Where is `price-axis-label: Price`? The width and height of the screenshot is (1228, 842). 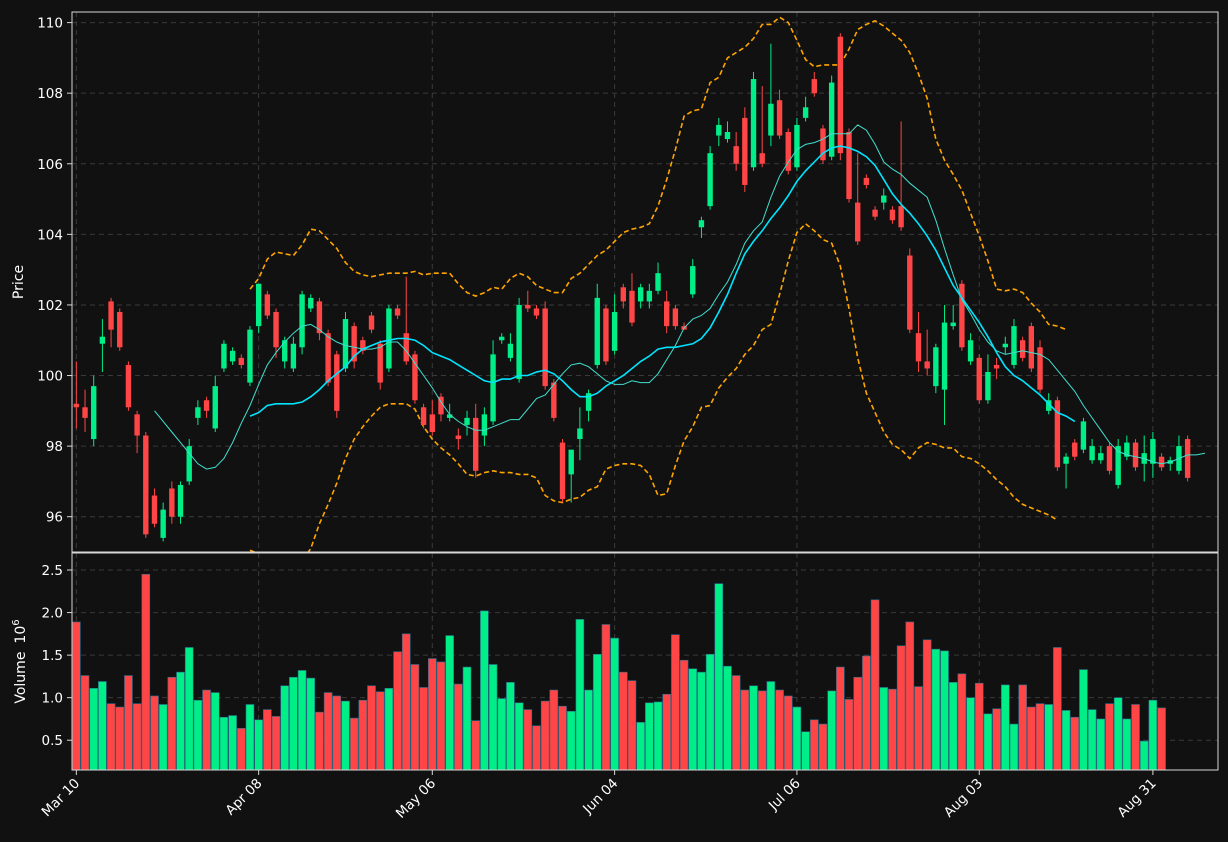 price-axis-label: Price is located at coordinates (19, 282).